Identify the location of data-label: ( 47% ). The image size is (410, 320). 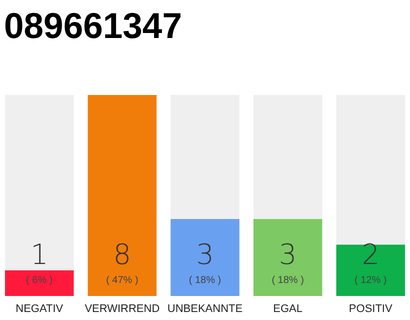
(122, 280).